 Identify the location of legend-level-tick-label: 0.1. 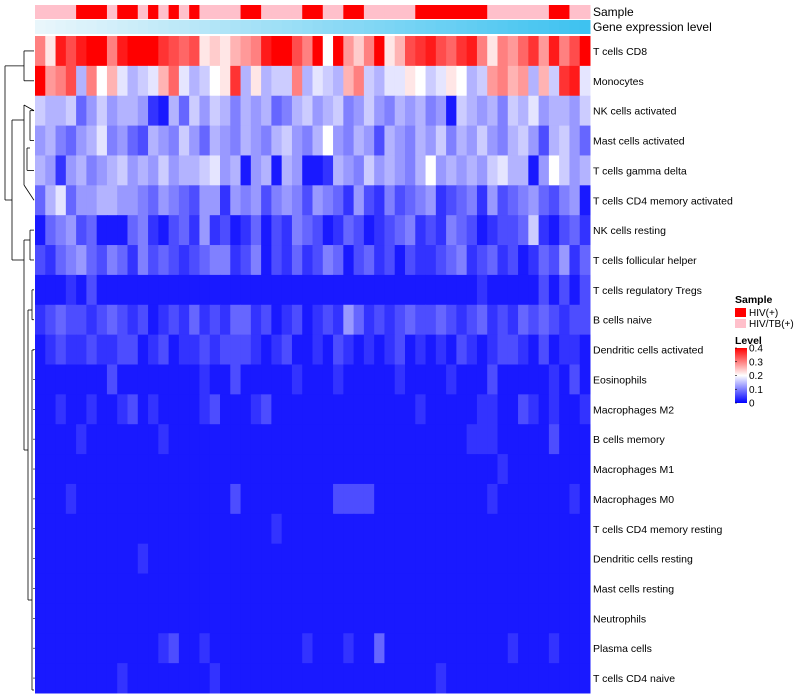
(756, 390).